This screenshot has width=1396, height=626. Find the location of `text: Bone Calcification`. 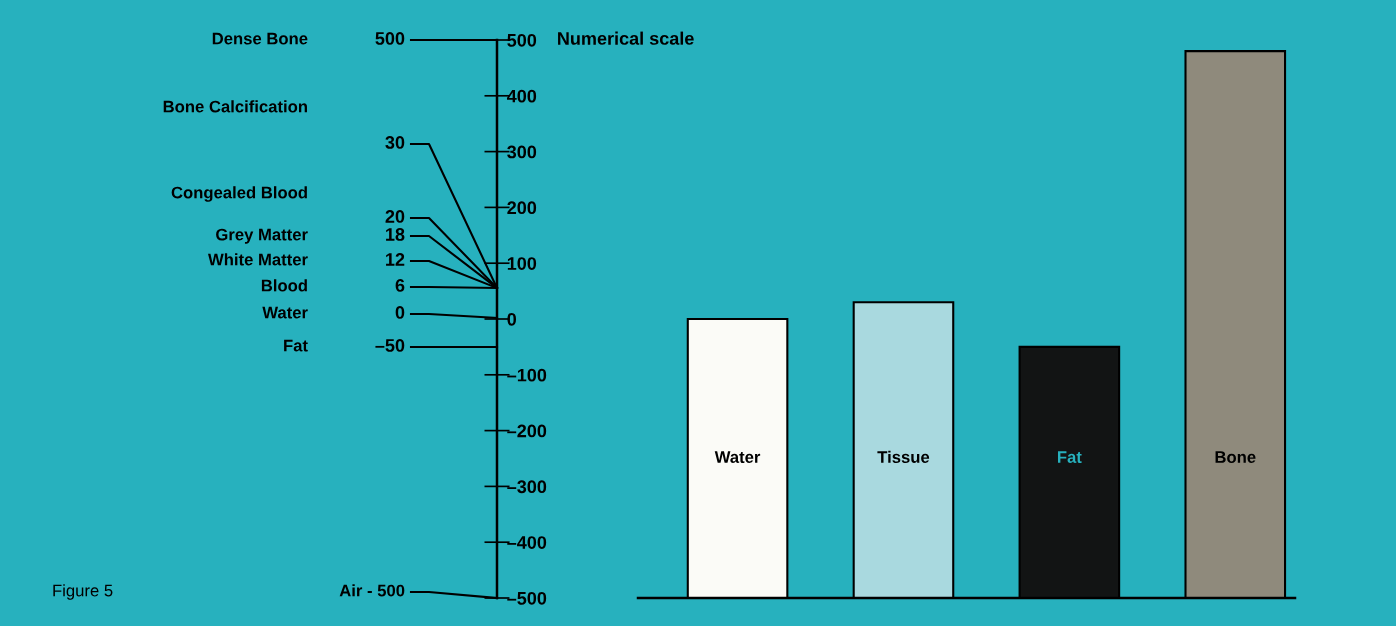

text: Bone Calcification is located at coordinates (235, 106).